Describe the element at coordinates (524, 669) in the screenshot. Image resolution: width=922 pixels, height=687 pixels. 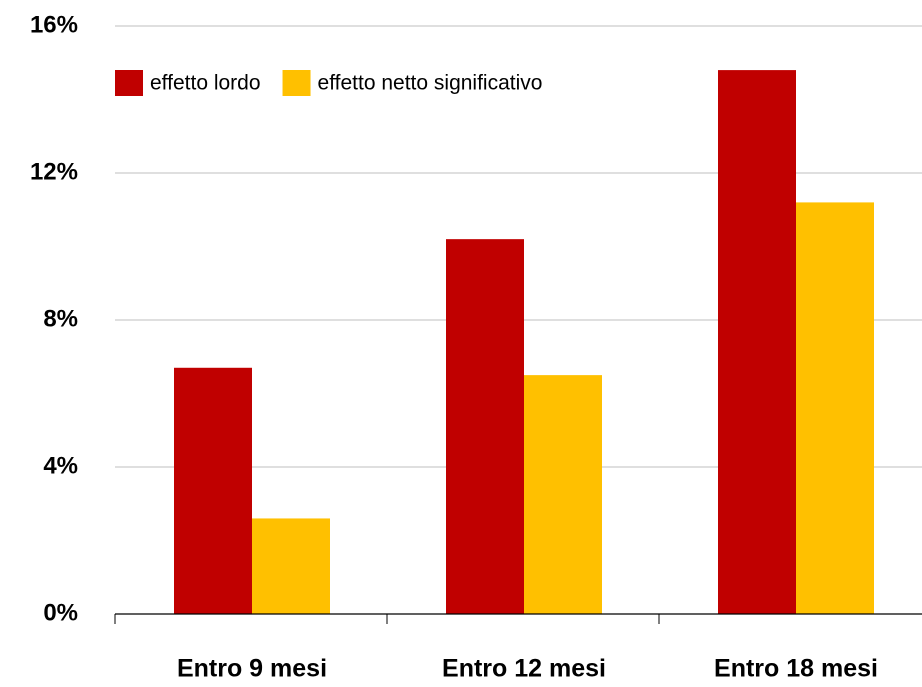
I see `x-tick-label: Entro 12 mesi` at that location.